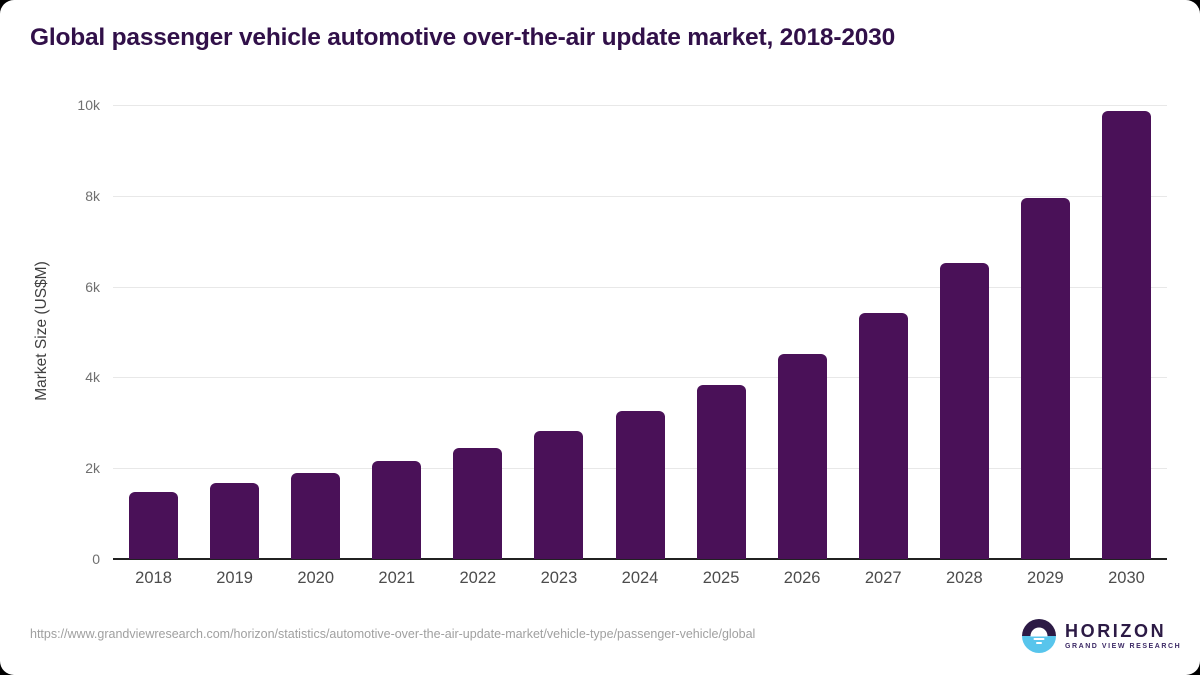  What do you see at coordinates (92, 286) in the screenshot?
I see `y-tick-label-6k: 6k` at bounding box center [92, 286].